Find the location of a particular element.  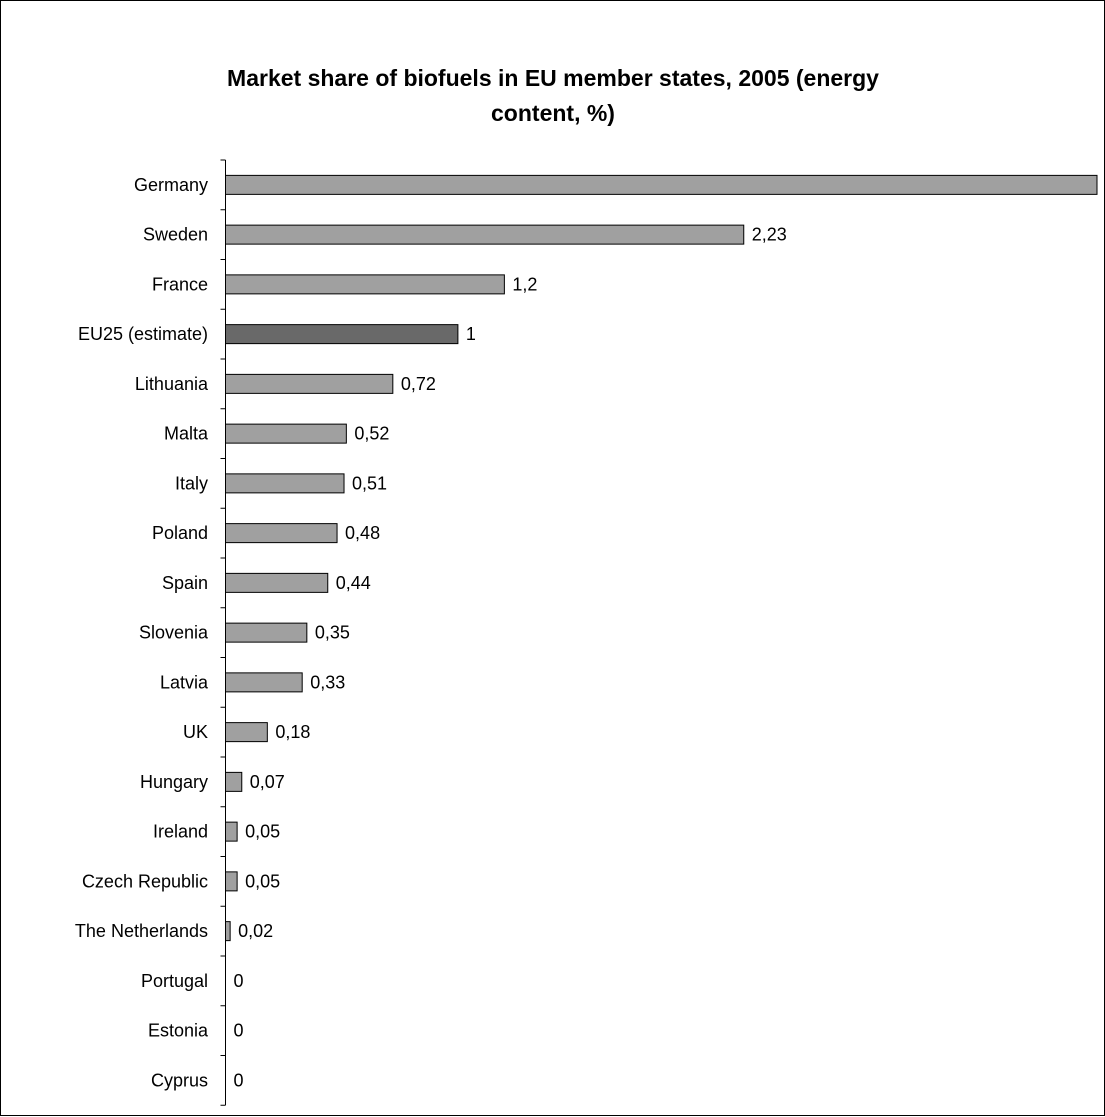

category-label: Czech Republic is located at coordinates (145, 881).